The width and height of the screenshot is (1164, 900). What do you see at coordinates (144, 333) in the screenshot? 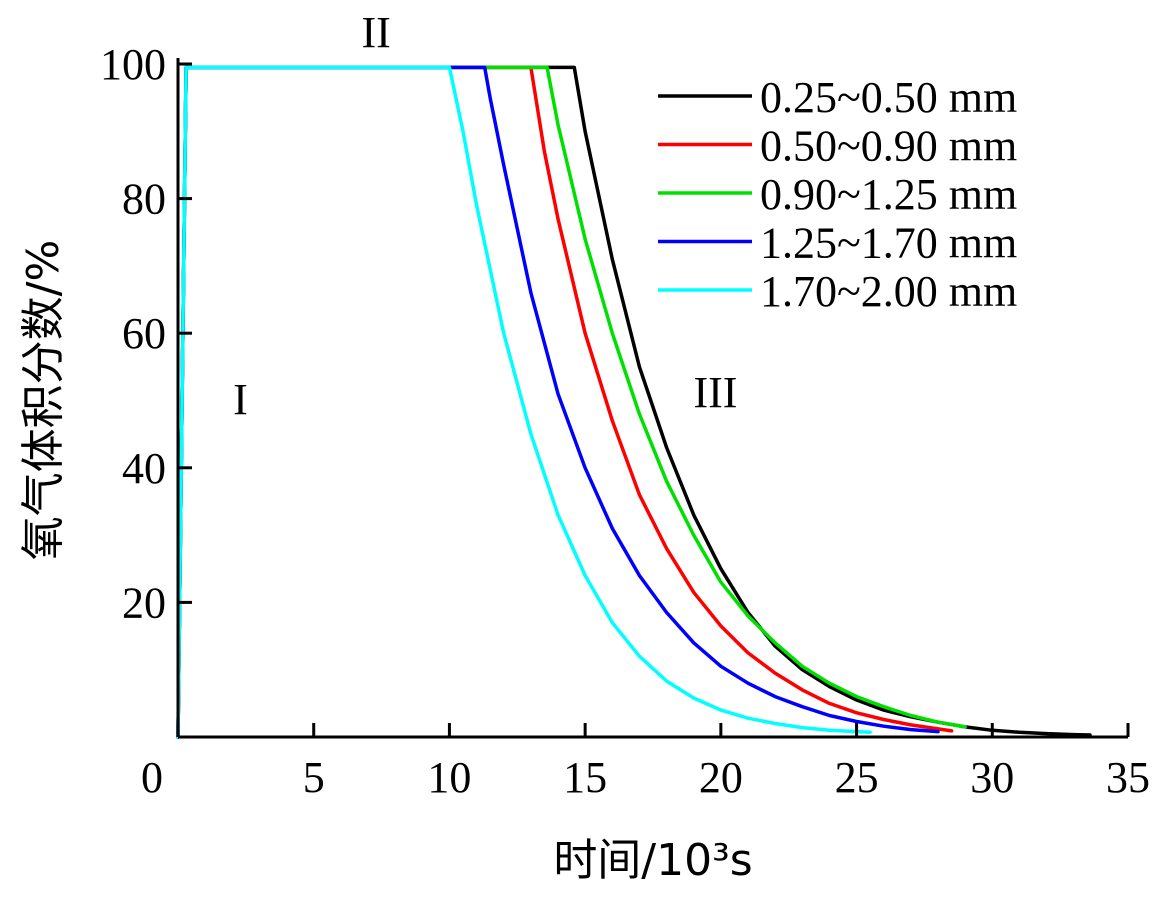
I see `y-tick-label: 60` at bounding box center [144, 333].